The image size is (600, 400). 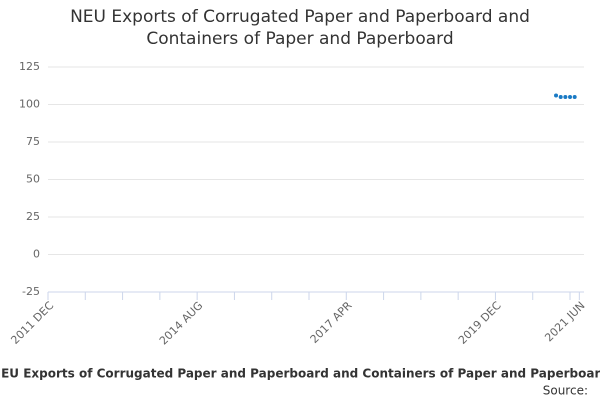 What do you see at coordinates (36, 254) in the screenshot?
I see `y-tick-label: 0` at bounding box center [36, 254].